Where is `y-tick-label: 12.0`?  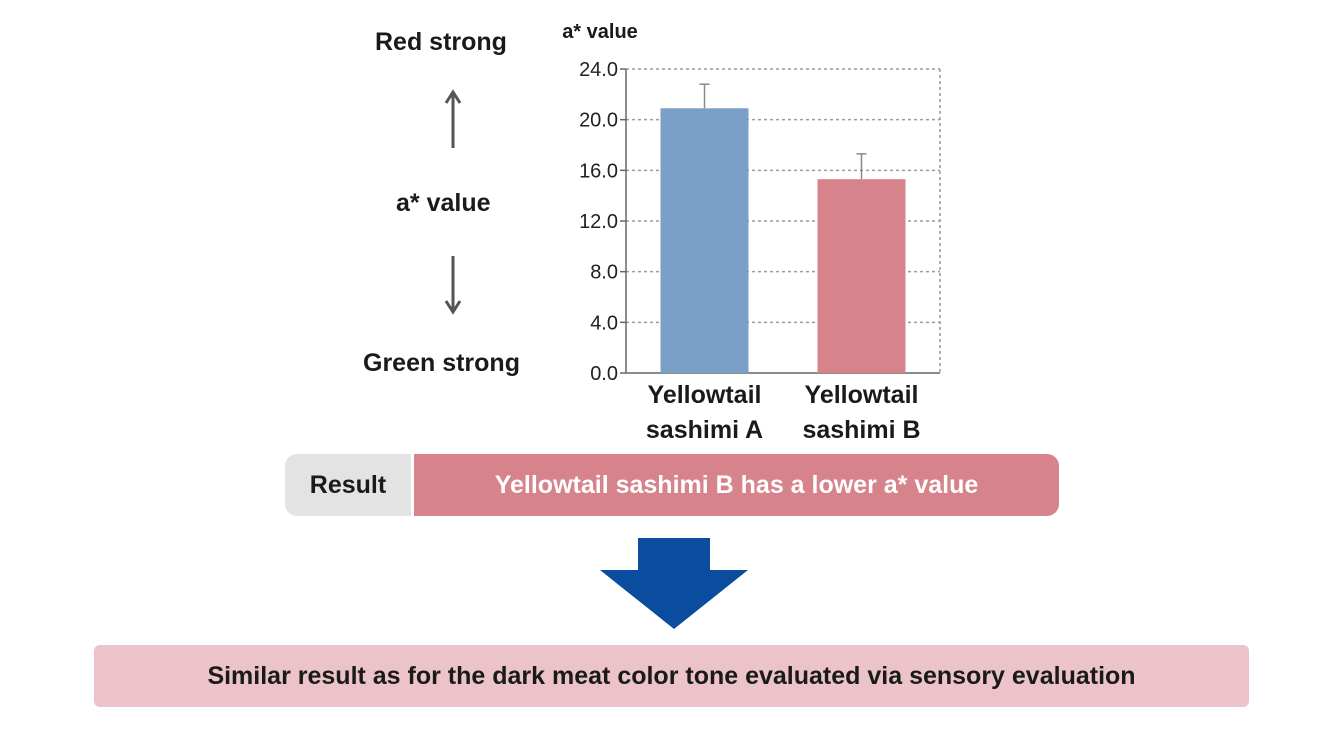 y-tick-label: 12.0 is located at coordinates (598, 222).